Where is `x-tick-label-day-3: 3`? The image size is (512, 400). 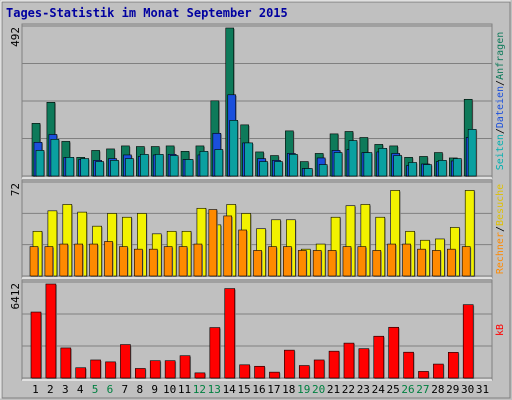
x-tick-label-day-3: 3 is located at coordinates (65, 389).